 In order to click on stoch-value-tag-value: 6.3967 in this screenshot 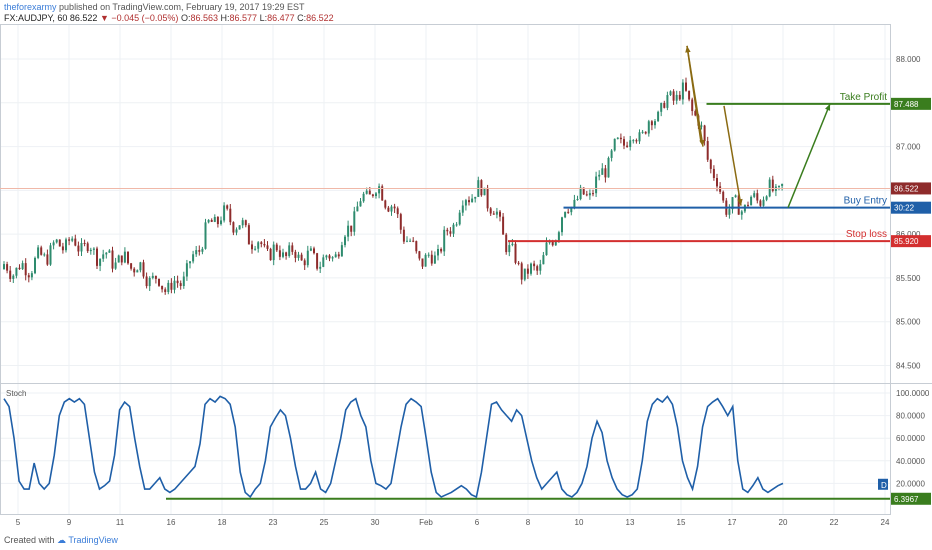, I will do `click(906, 499)`.